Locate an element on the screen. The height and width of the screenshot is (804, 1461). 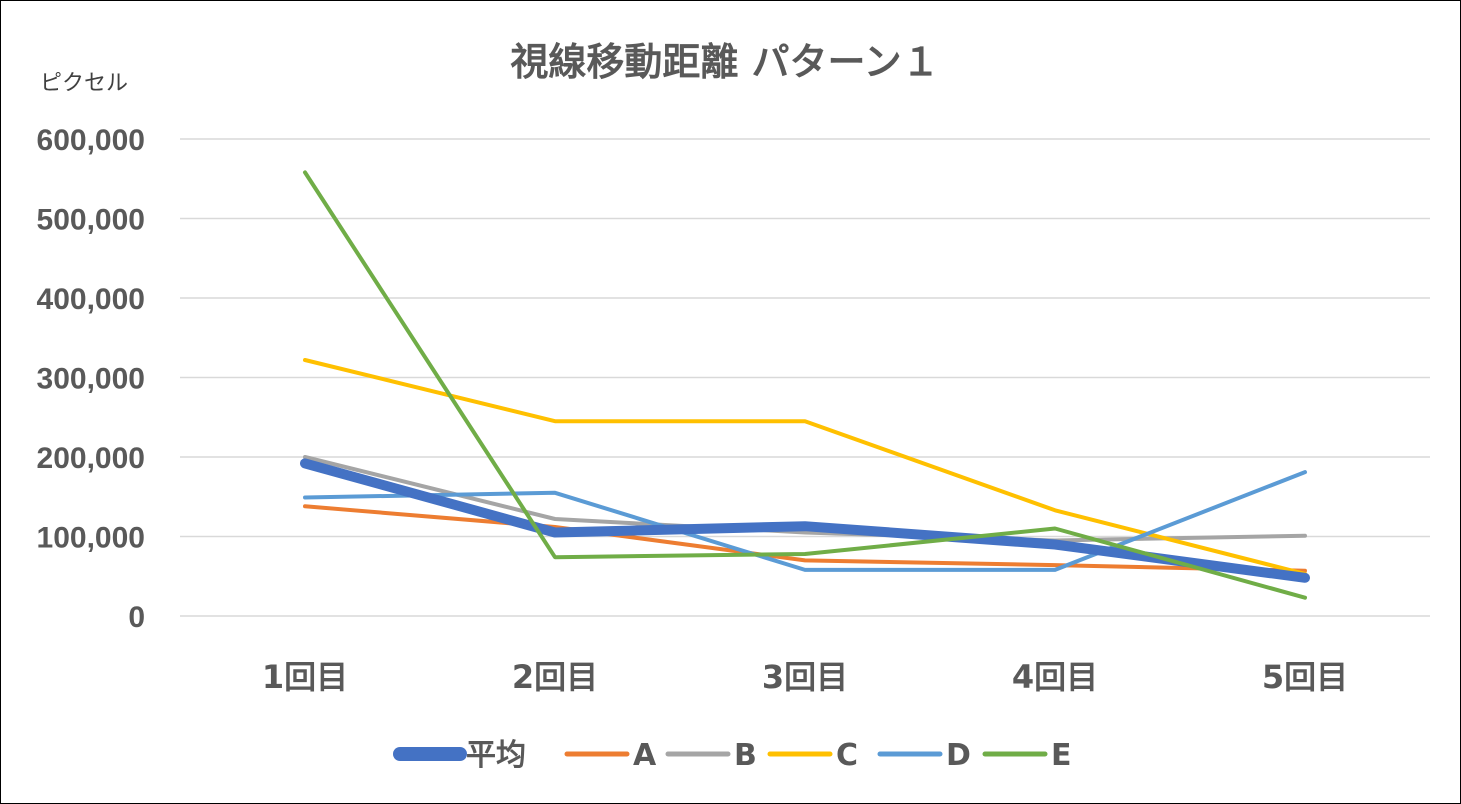
x-tick-label: 1回目 is located at coordinates (305, 677).